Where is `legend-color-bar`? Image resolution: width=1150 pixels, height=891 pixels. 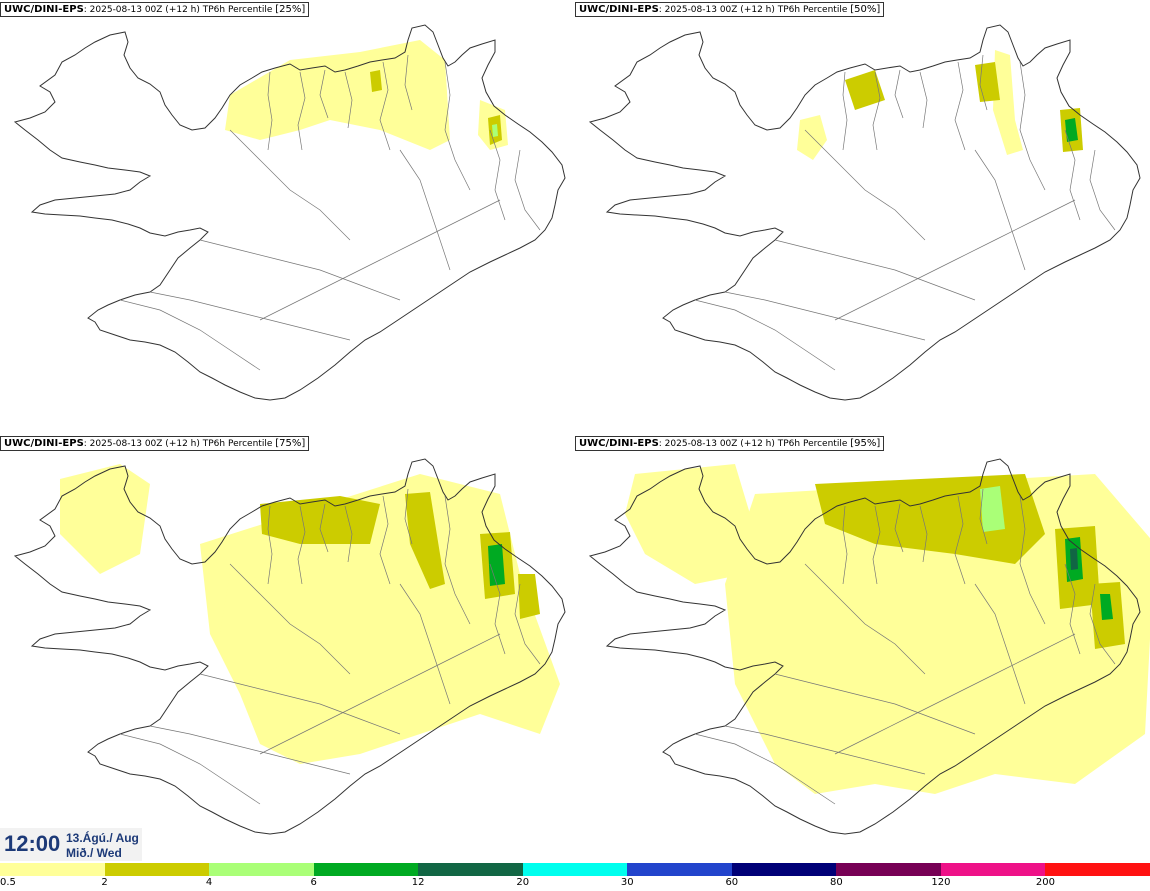
legend-color-bar is located at coordinates (575, 869).